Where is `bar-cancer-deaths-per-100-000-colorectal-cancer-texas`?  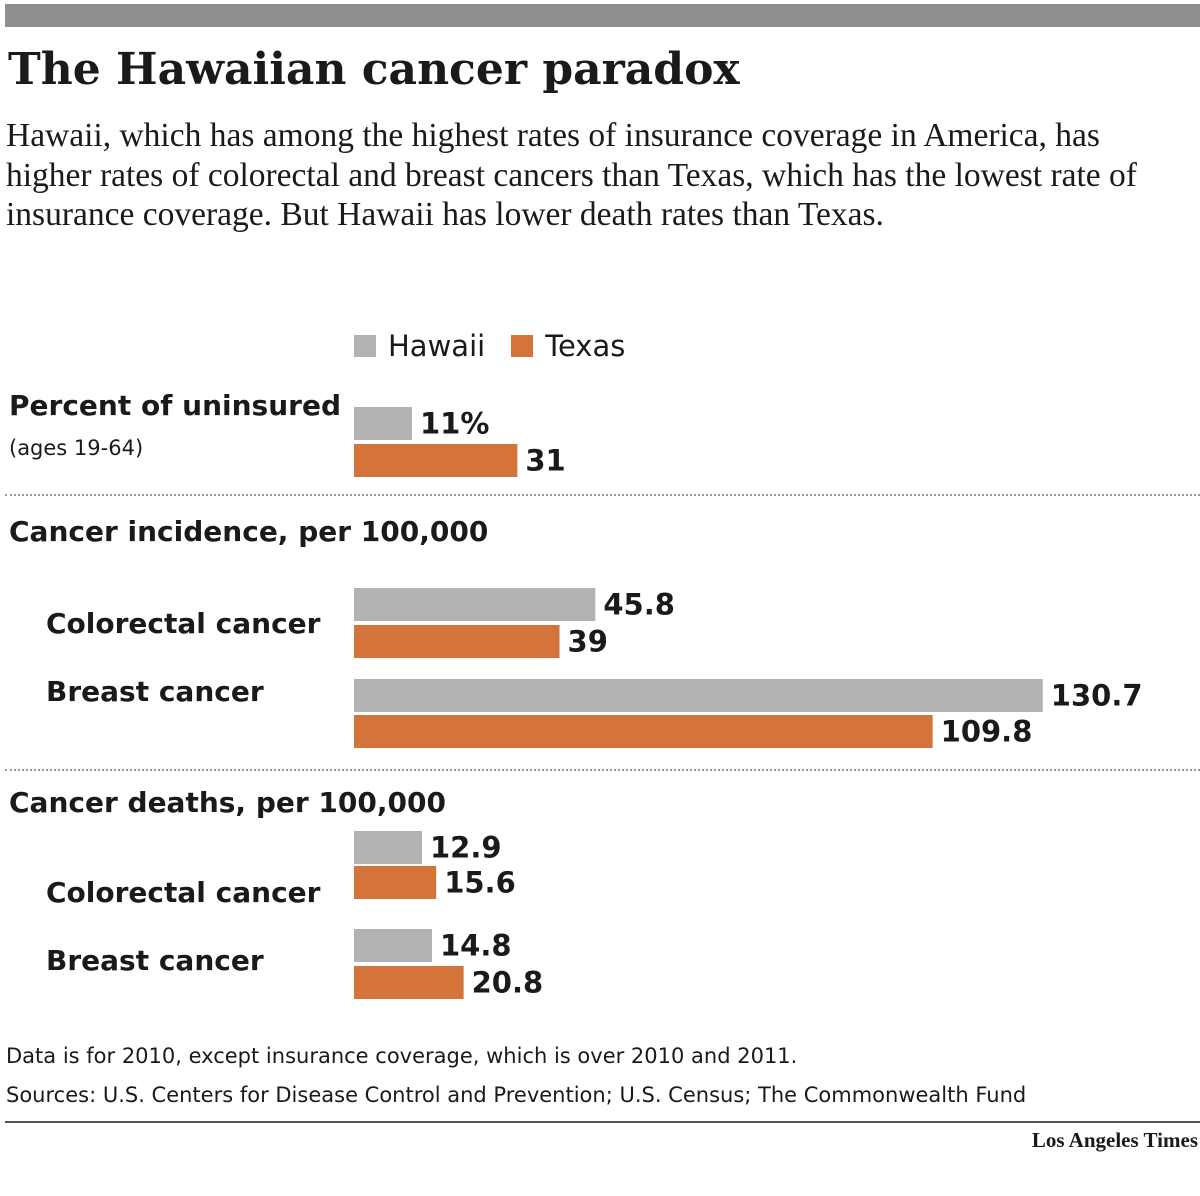 bar-cancer-deaths-per-100-000-colorectal-cancer-texas is located at coordinates (395, 882).